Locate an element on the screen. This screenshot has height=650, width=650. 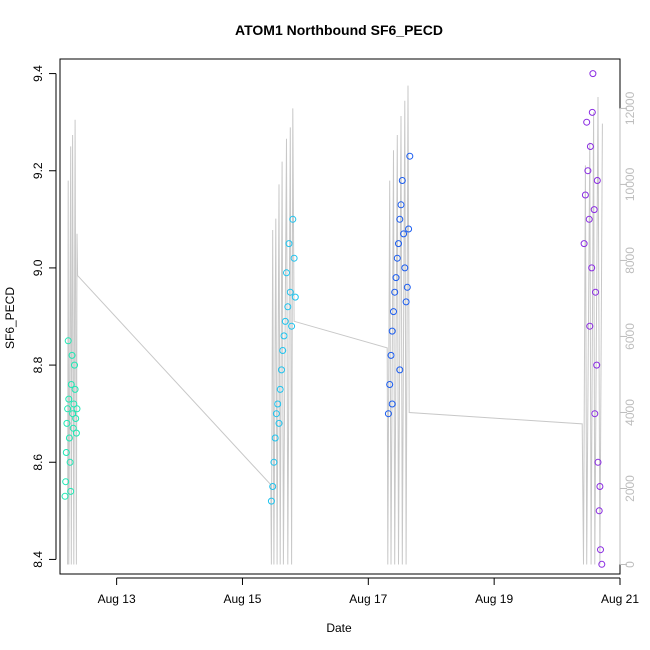
y-axis-title: SF6_PECD is located at coordinates (10, 318).